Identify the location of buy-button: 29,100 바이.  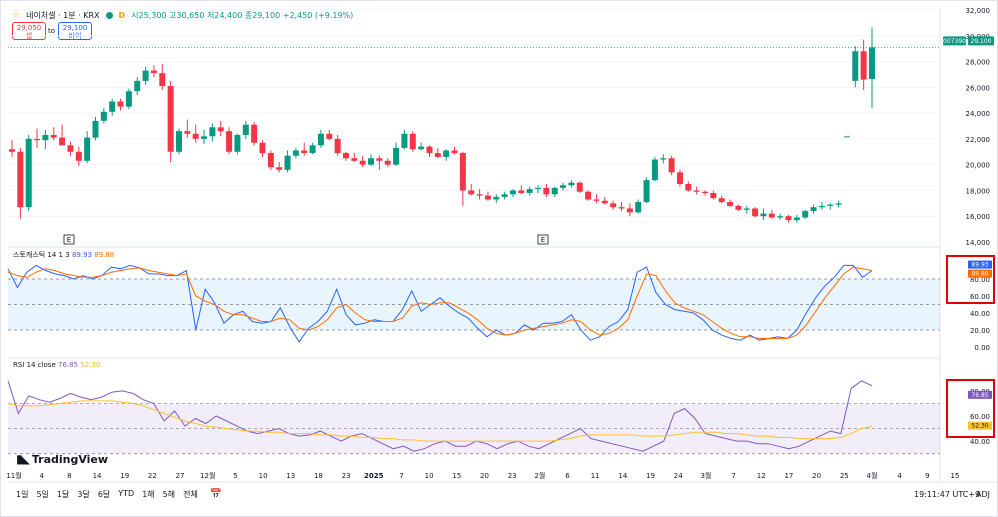
(75, 31).